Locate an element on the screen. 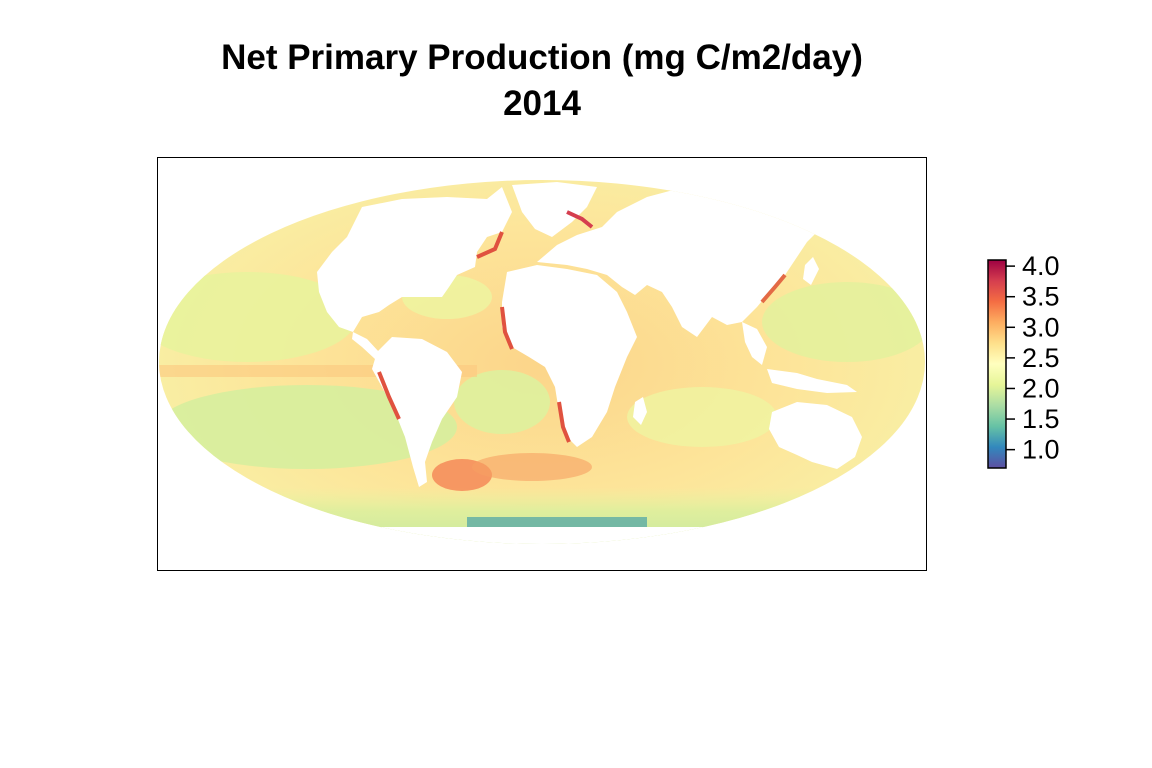 This screenshot has width=1152, height=768. gyre-north-pacific-west is located at coordinates (843, 322).